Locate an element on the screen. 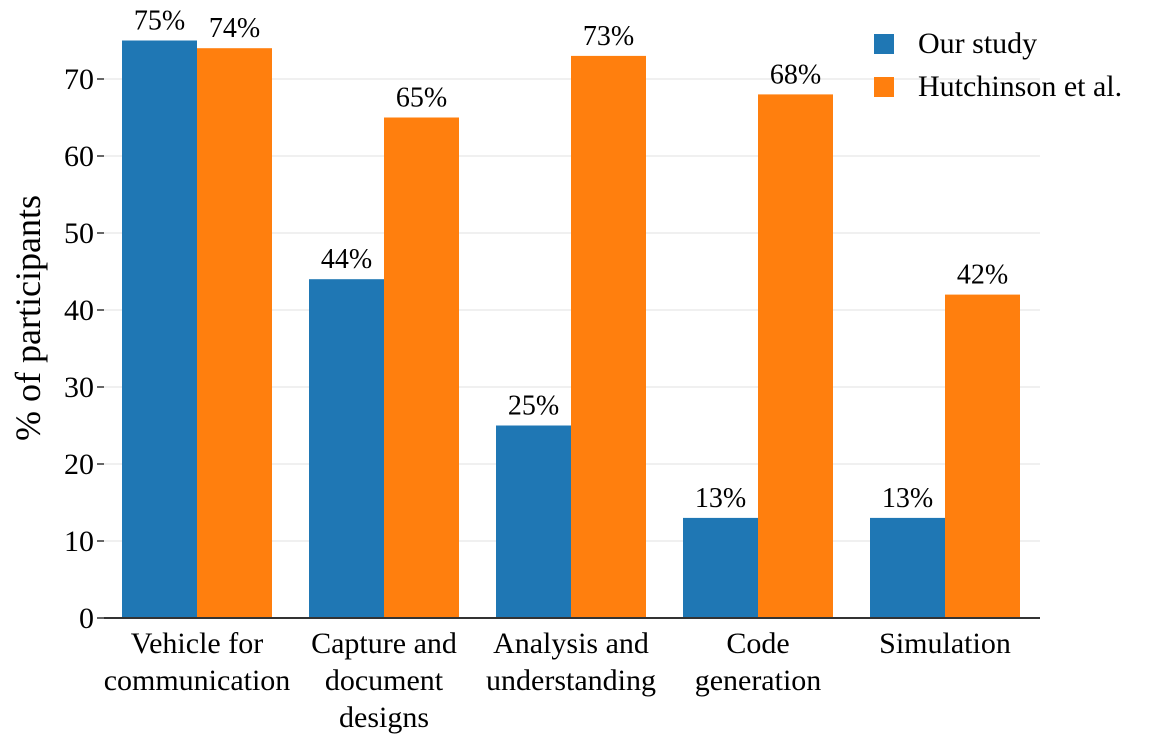 This screenshot has height=745, width=1152. x-category-line: Code is located at coordinates (757, 643).